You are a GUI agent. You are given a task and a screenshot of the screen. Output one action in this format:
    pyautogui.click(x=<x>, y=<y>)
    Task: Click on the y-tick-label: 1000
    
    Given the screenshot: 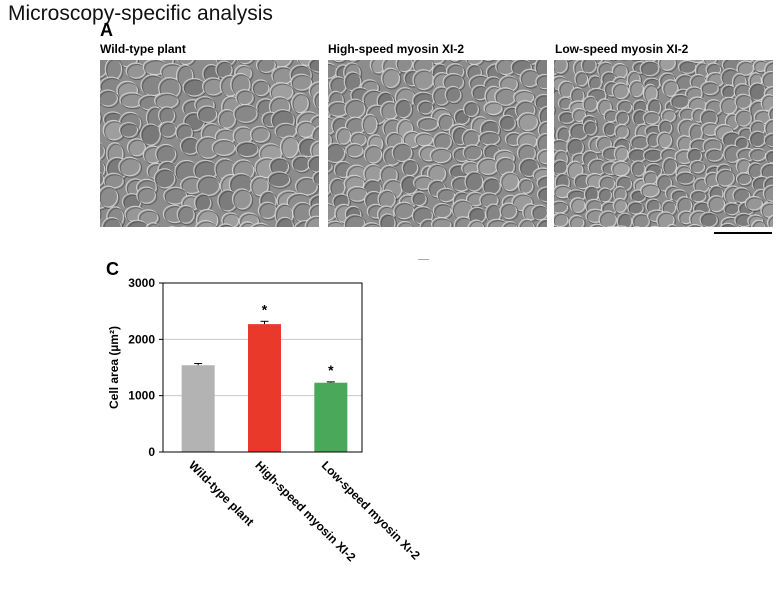 What is the action you would take?
    pyautogui.click(x=141, y=396)
    